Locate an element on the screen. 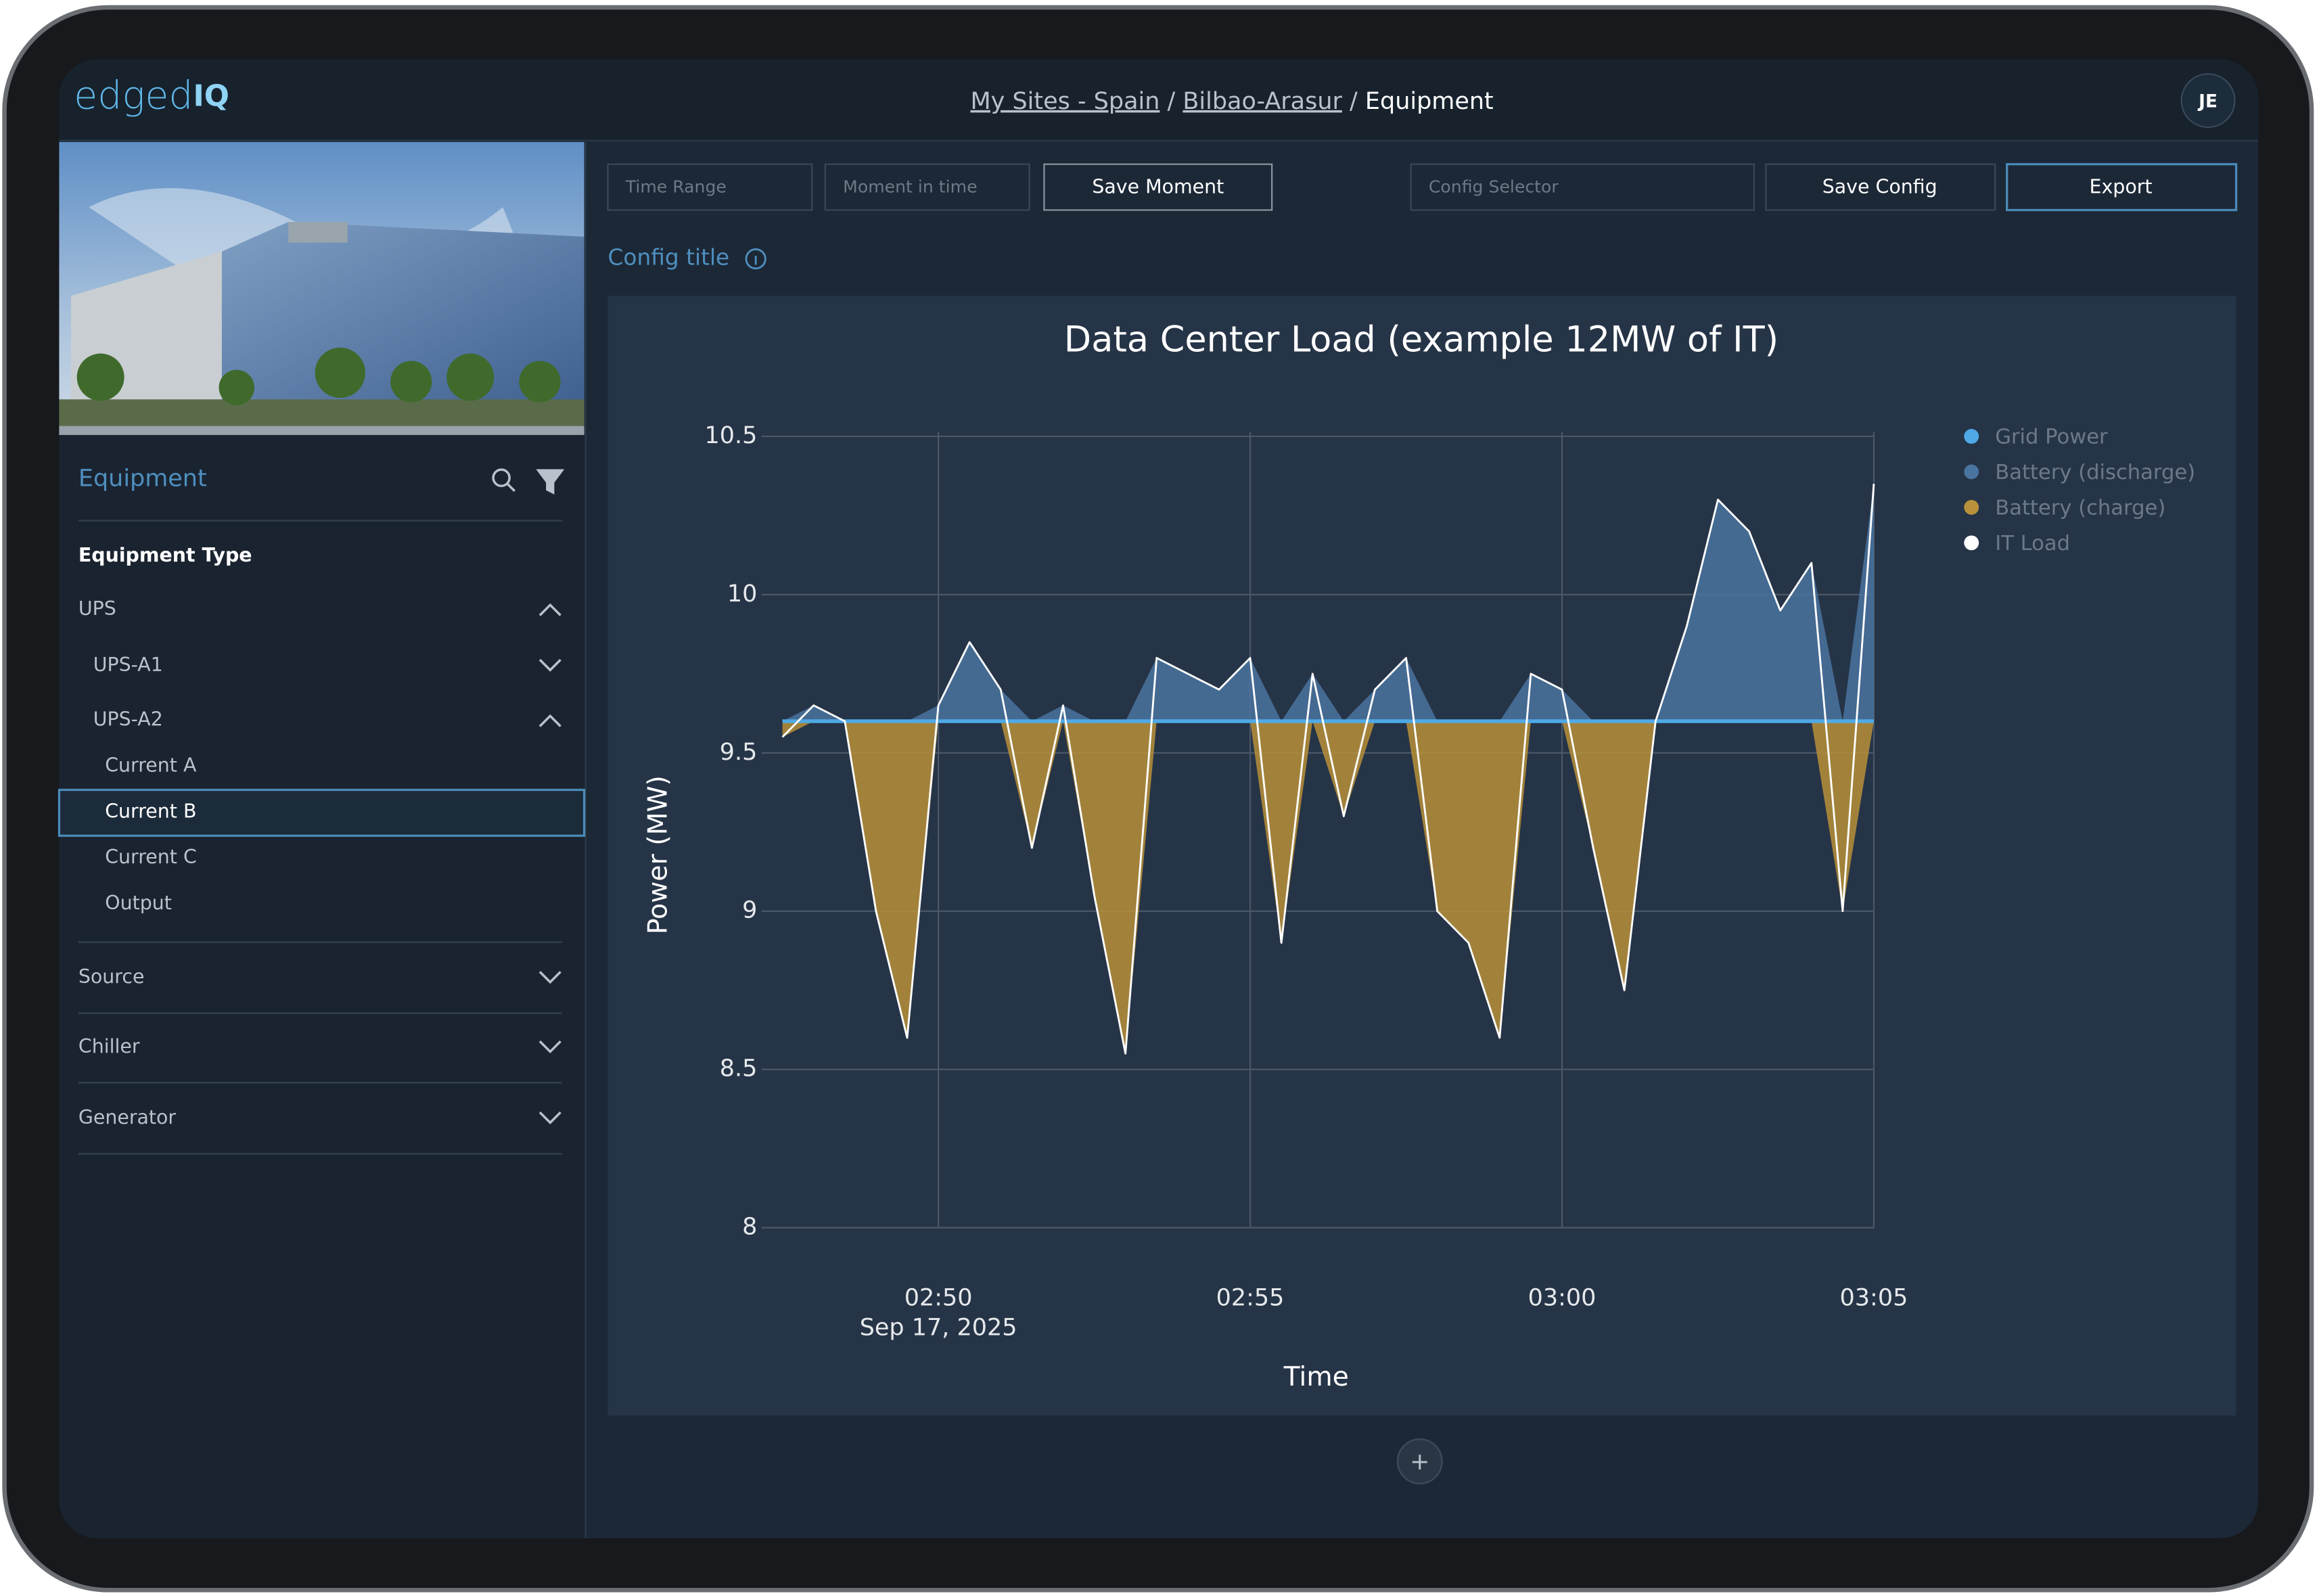 The width and height of the screenshot is (2319, 1596). moment-input is located at coordinates (927, 187).